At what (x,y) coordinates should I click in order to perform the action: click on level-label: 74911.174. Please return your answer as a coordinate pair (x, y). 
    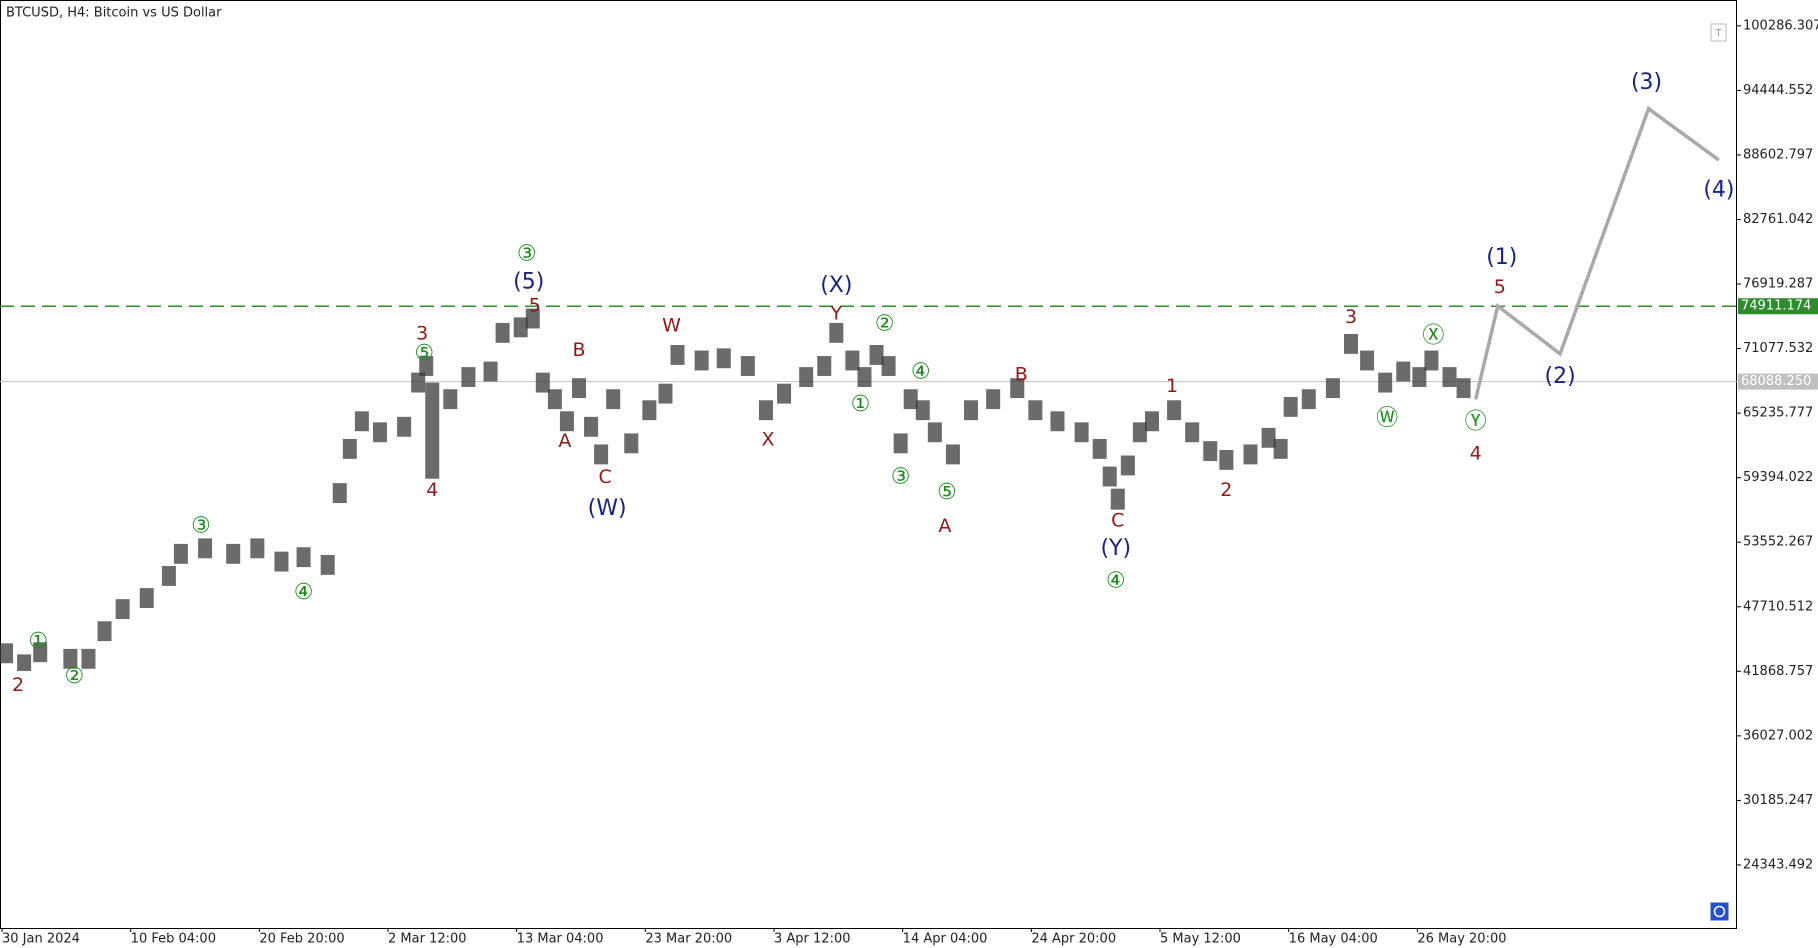
    Looking at the image, I should click on (1776, 306).